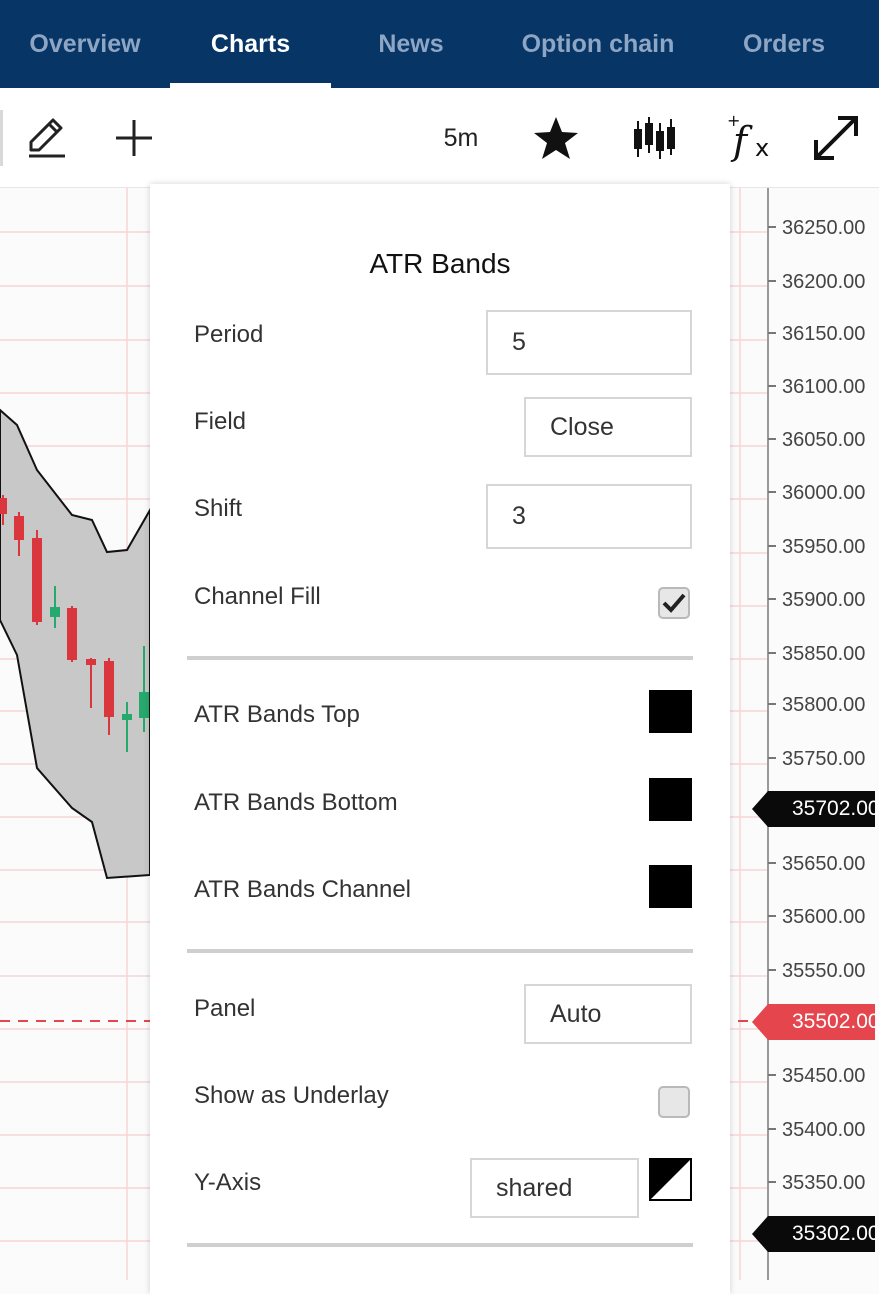  Describe the element at coordinates (411, 43) in the screenshot. I see `tab-news: News` at that location.